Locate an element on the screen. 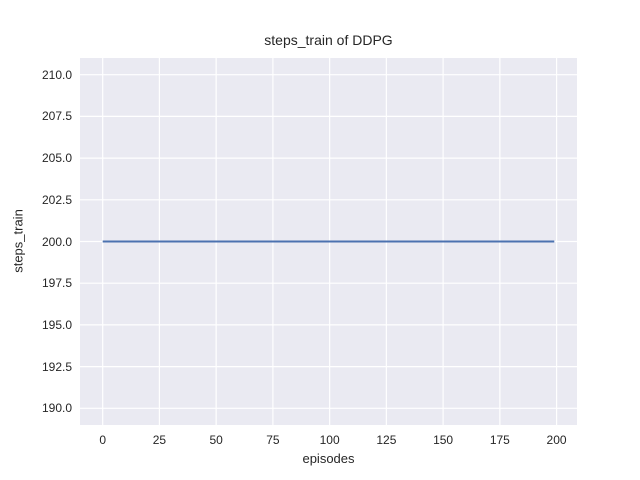 Image resolution: width=640 pixels, height=480 pixels. x-tick-label: 125 is located at coordinates (386, 440).